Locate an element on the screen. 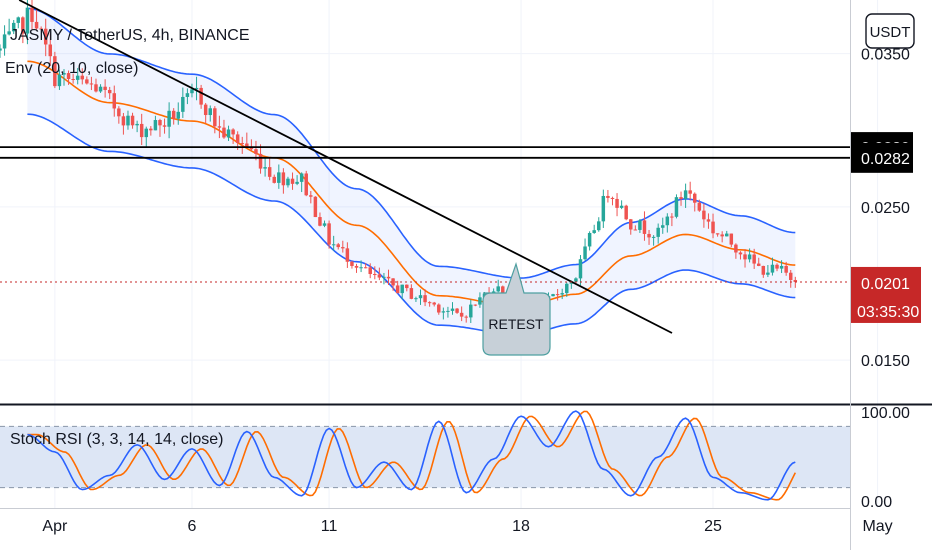  currency-button: USDT is located at coordinates (890, 31).